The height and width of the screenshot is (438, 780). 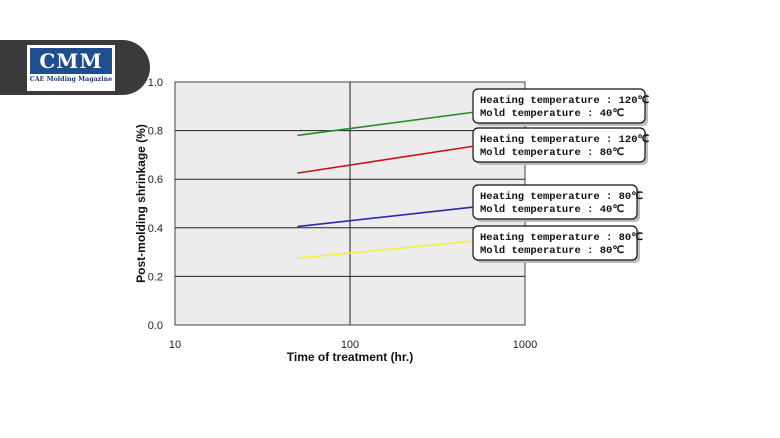 I want to click on logo-badge: CMM CAE Molding Magazine, so click(x=71, y=68).